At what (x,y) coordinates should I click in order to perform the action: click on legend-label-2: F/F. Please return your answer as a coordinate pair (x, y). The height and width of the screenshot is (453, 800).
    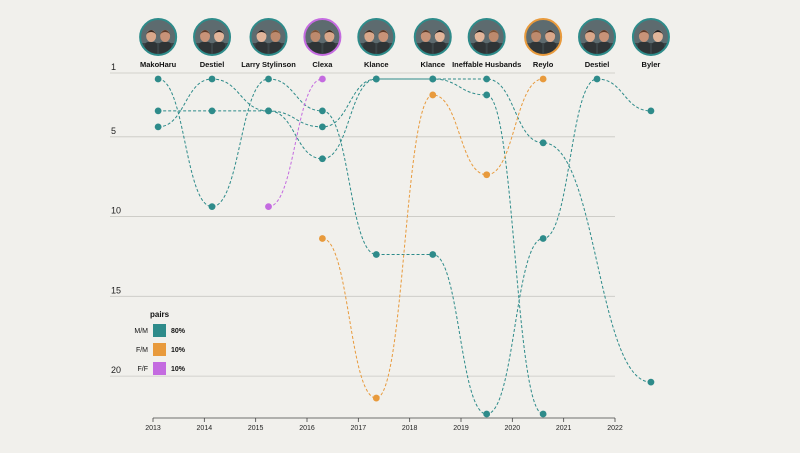
    Looking at the image, I should click on (143, 369).